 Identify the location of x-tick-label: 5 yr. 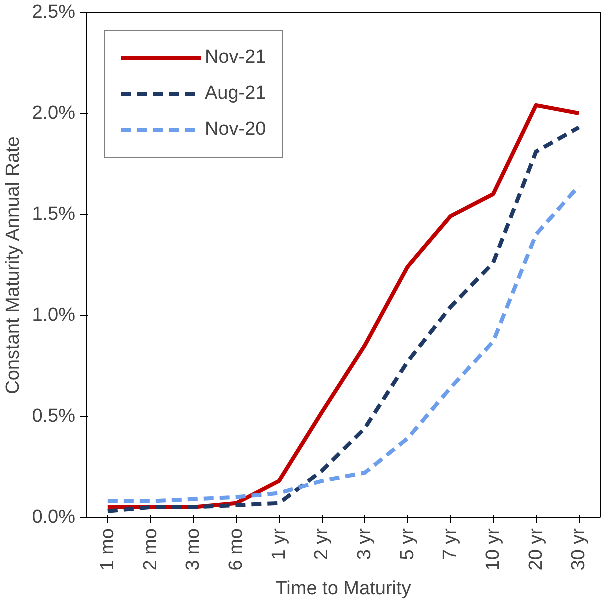
(407, 544).